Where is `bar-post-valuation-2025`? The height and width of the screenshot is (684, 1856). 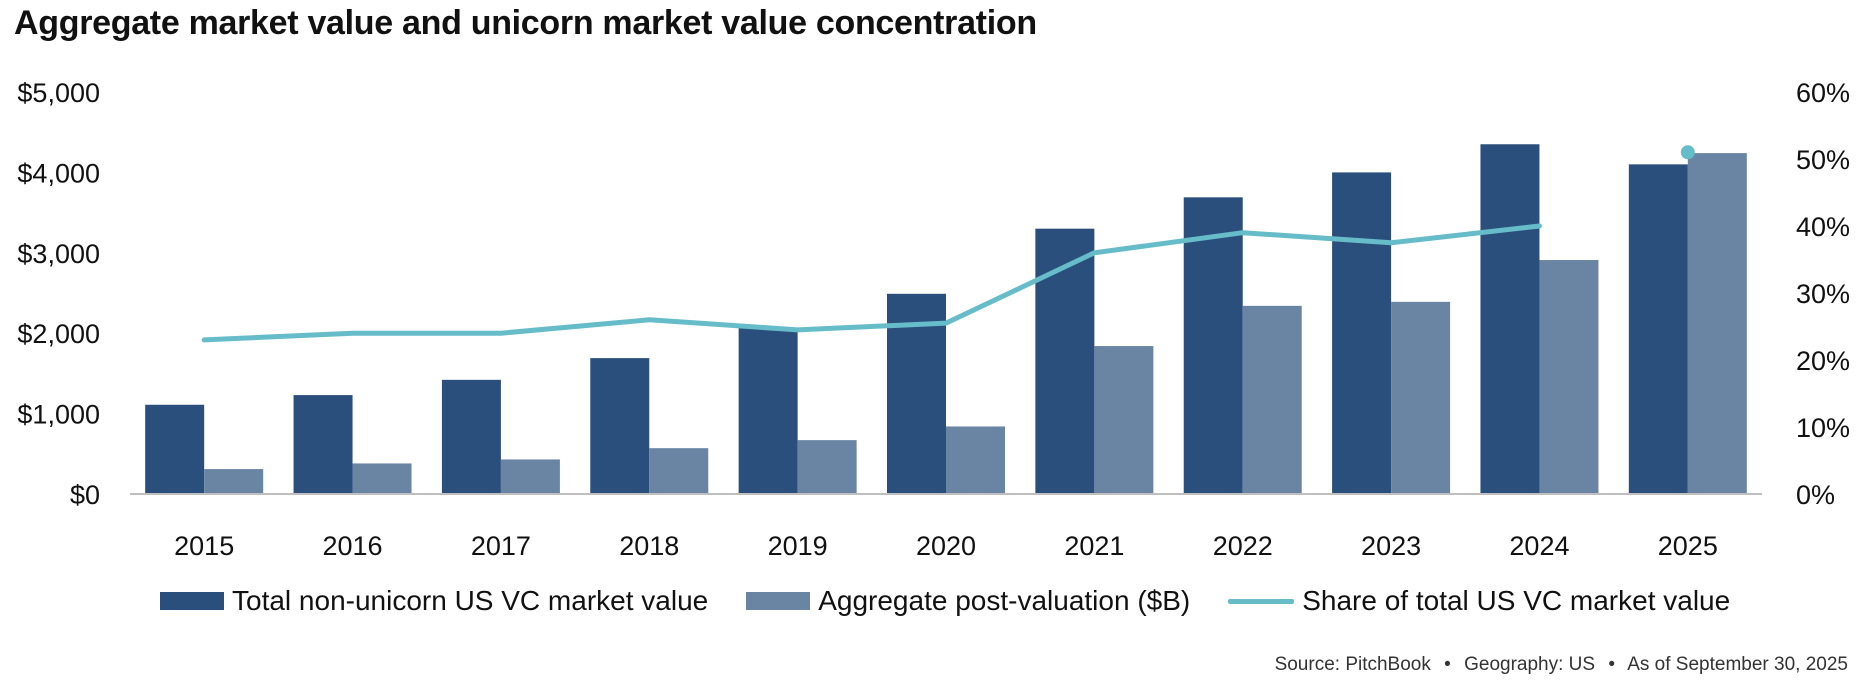
bar-post-valuation-2025 is located at coordinates (1717, 323).